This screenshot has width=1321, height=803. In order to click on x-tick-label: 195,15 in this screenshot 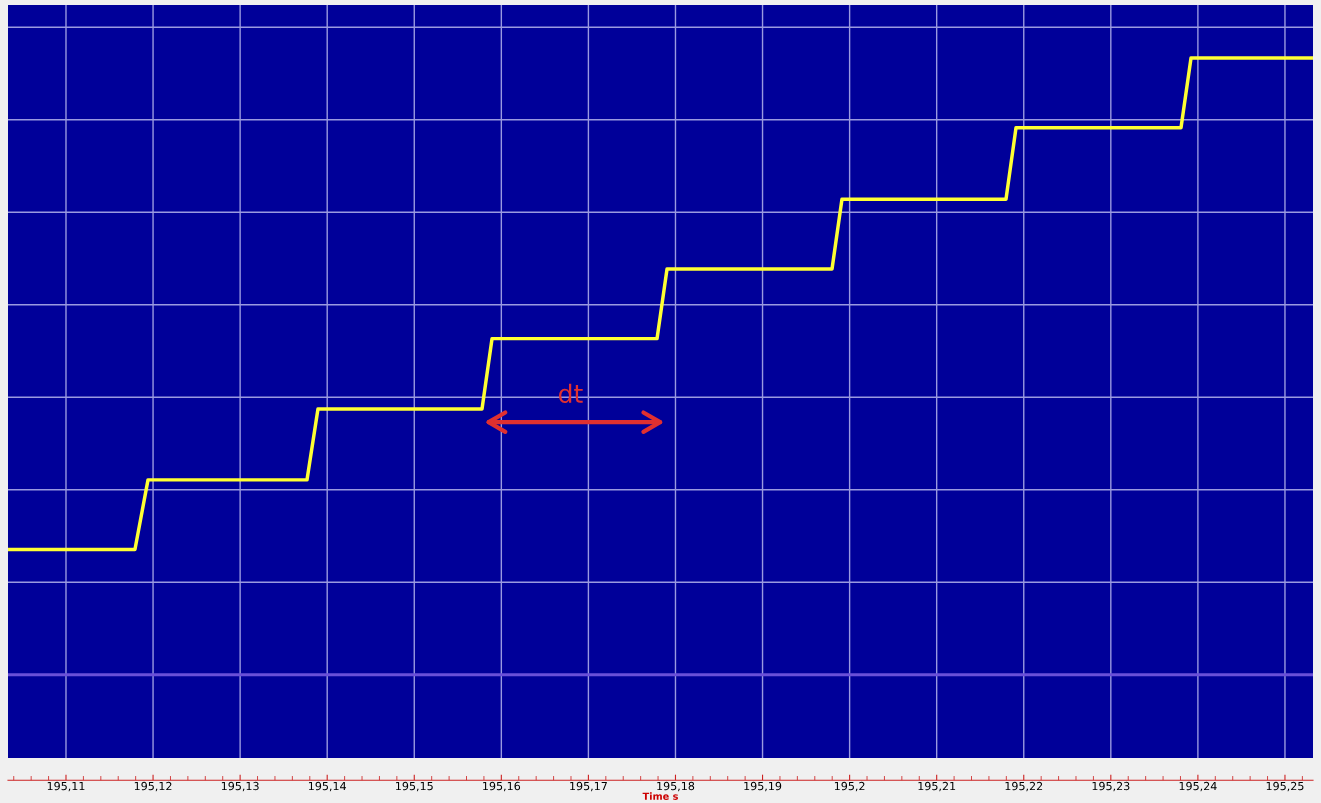, I will do `click(414, 786)`.